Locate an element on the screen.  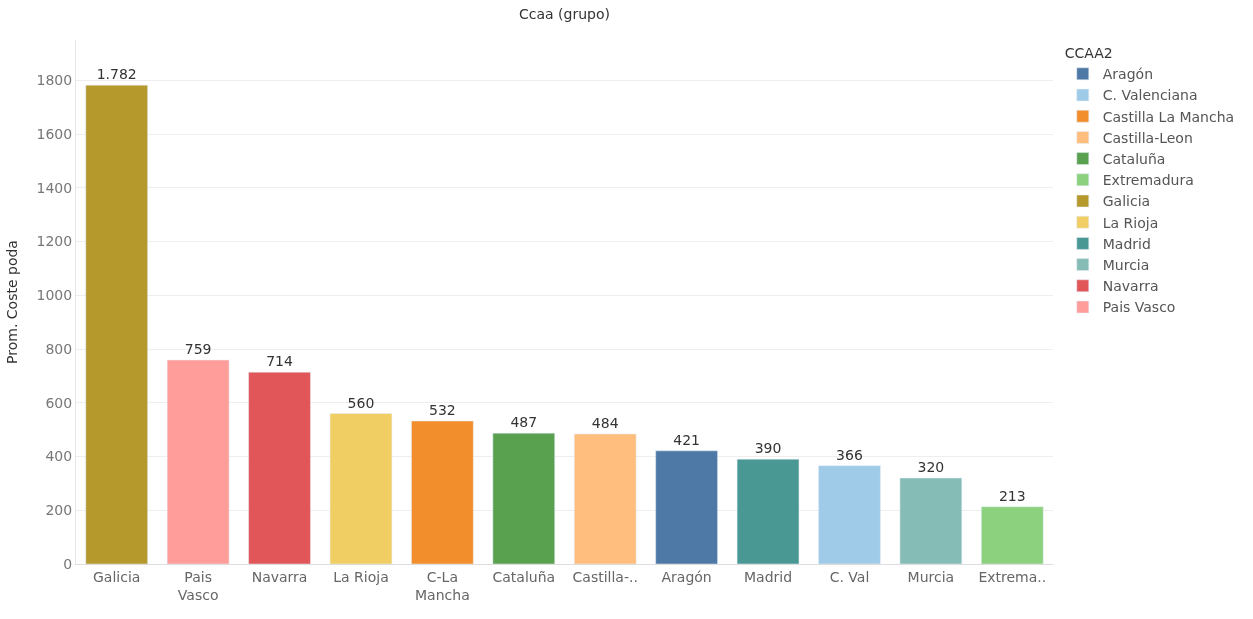
data-label: 390 is located at coordinates (768, 448).